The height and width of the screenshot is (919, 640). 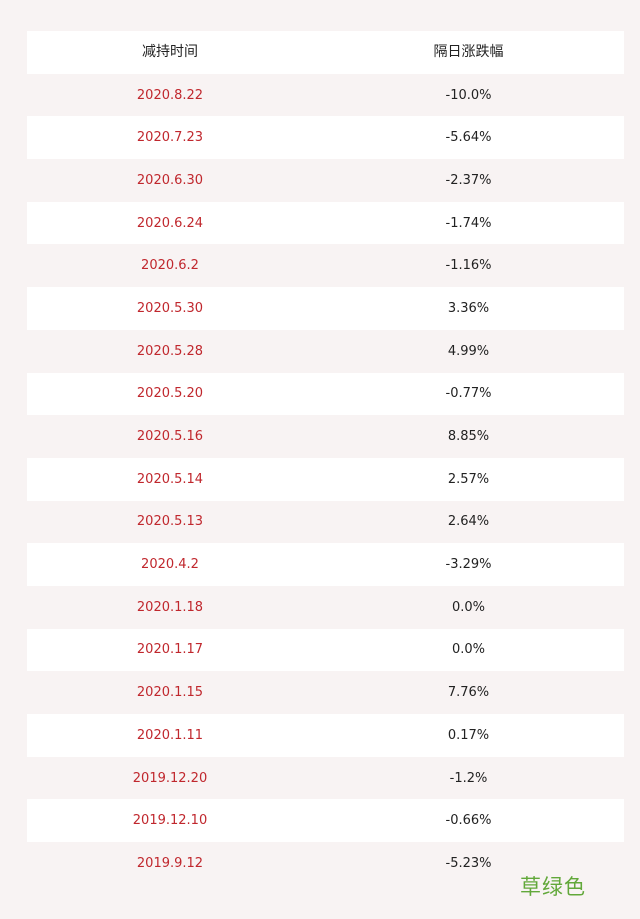 What do you see at coordinates (468, 138) in the screenshot?
I see `change-cell: -5.64%` at bounding box center [468, 138].